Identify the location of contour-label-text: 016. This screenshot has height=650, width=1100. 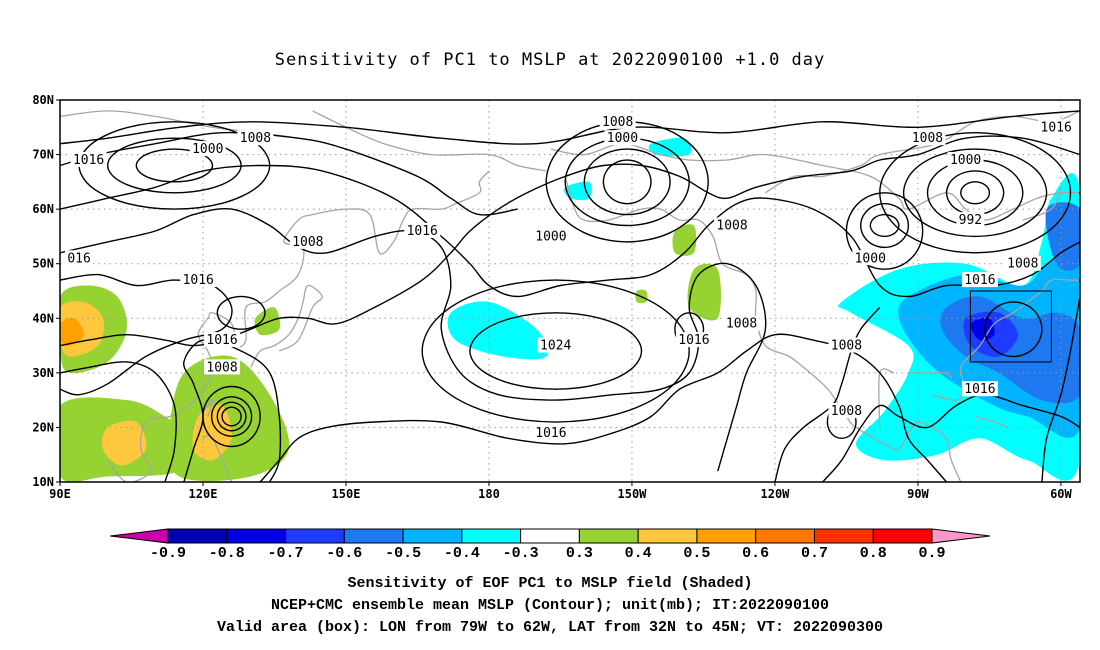
(78, 258).